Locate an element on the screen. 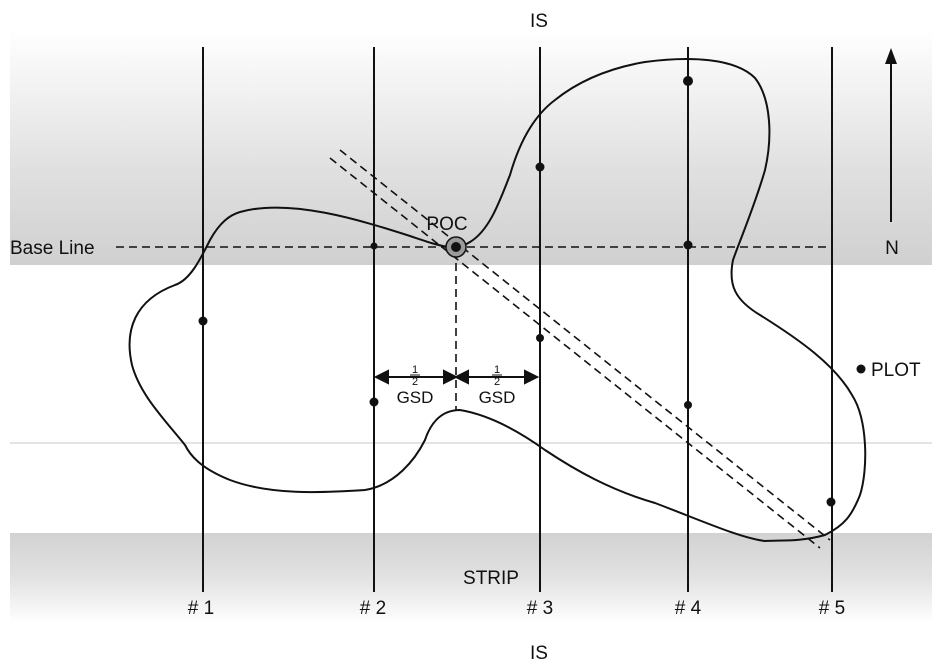 The image size is (936, 666). transect-label-1: # 1 is located at coordinates (201, 608).